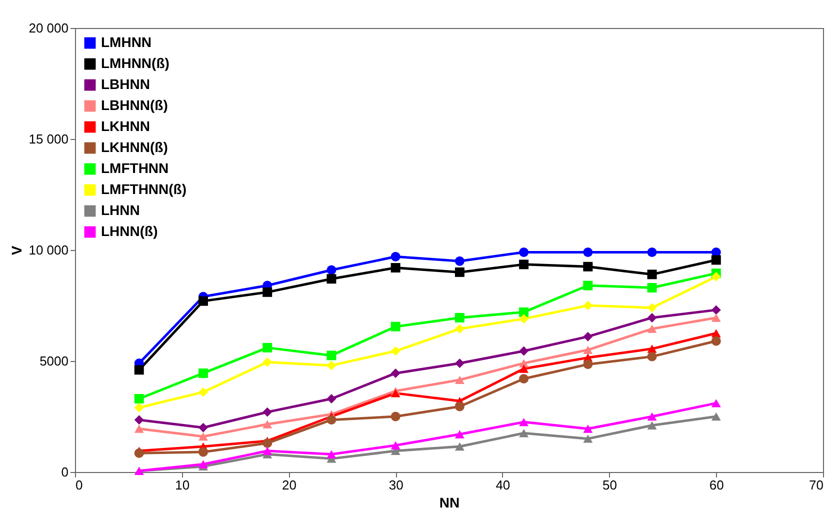  What do you see at coordinates (54, 361) in the screenshot?
I see `y-tick-label: 5000` at bounding box center [54, 361].